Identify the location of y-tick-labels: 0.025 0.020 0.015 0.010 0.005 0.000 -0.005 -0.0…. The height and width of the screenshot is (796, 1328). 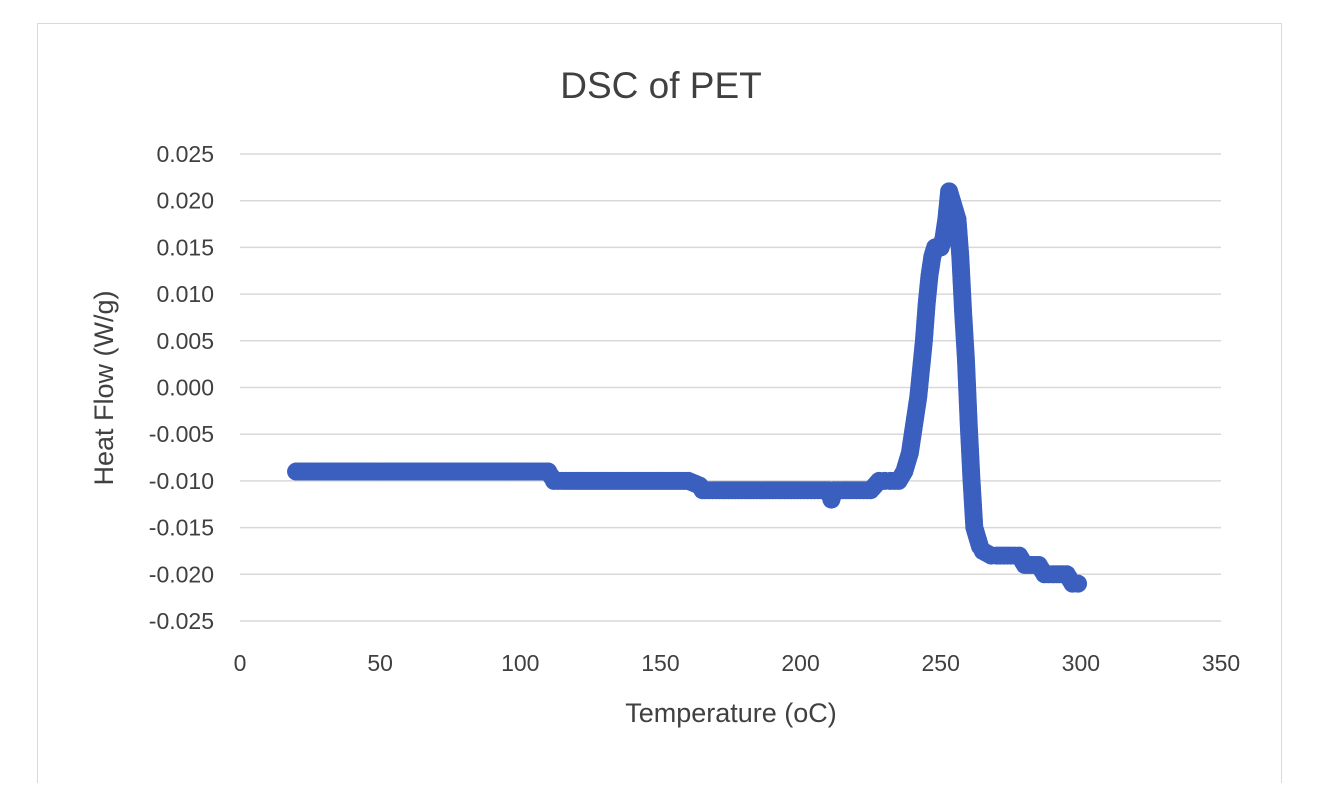
(181, 387).